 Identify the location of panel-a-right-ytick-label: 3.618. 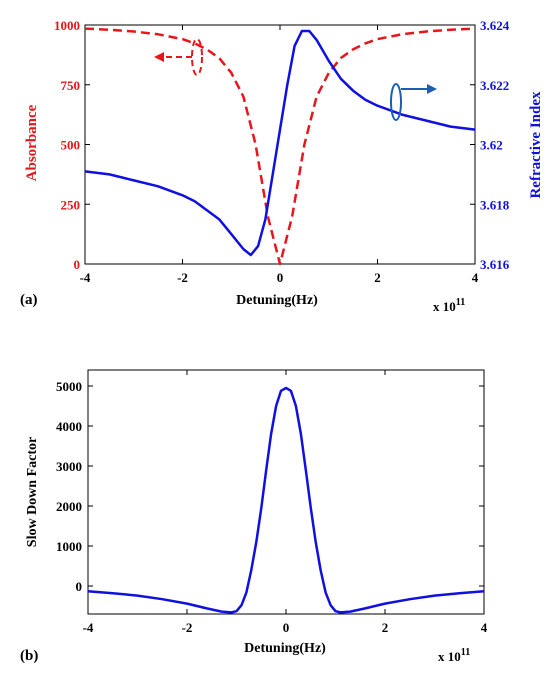
(495, 204).